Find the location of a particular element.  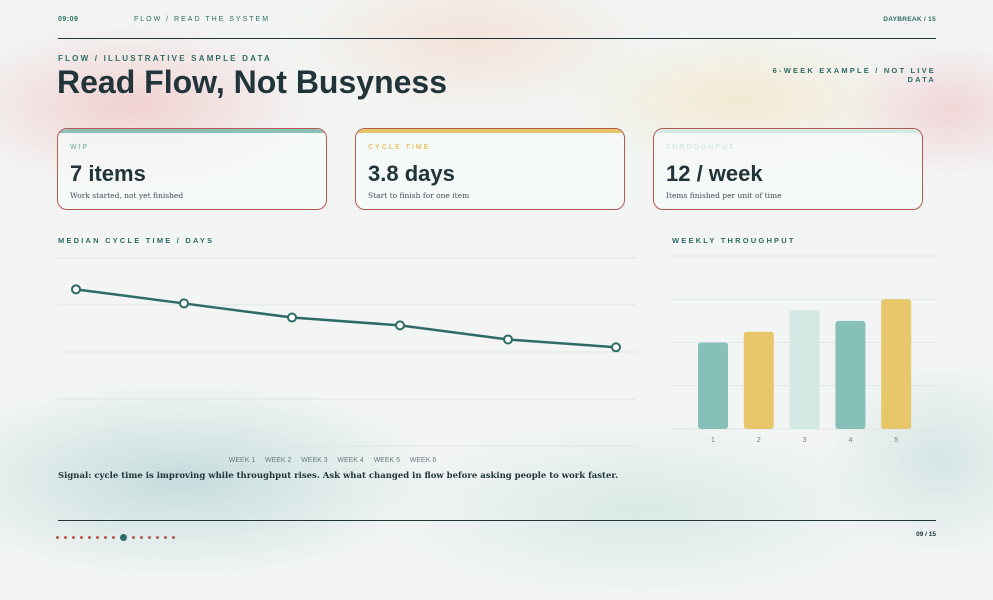

deck-label: DAYBREAK / 15 is located at coordinates (909, 19).